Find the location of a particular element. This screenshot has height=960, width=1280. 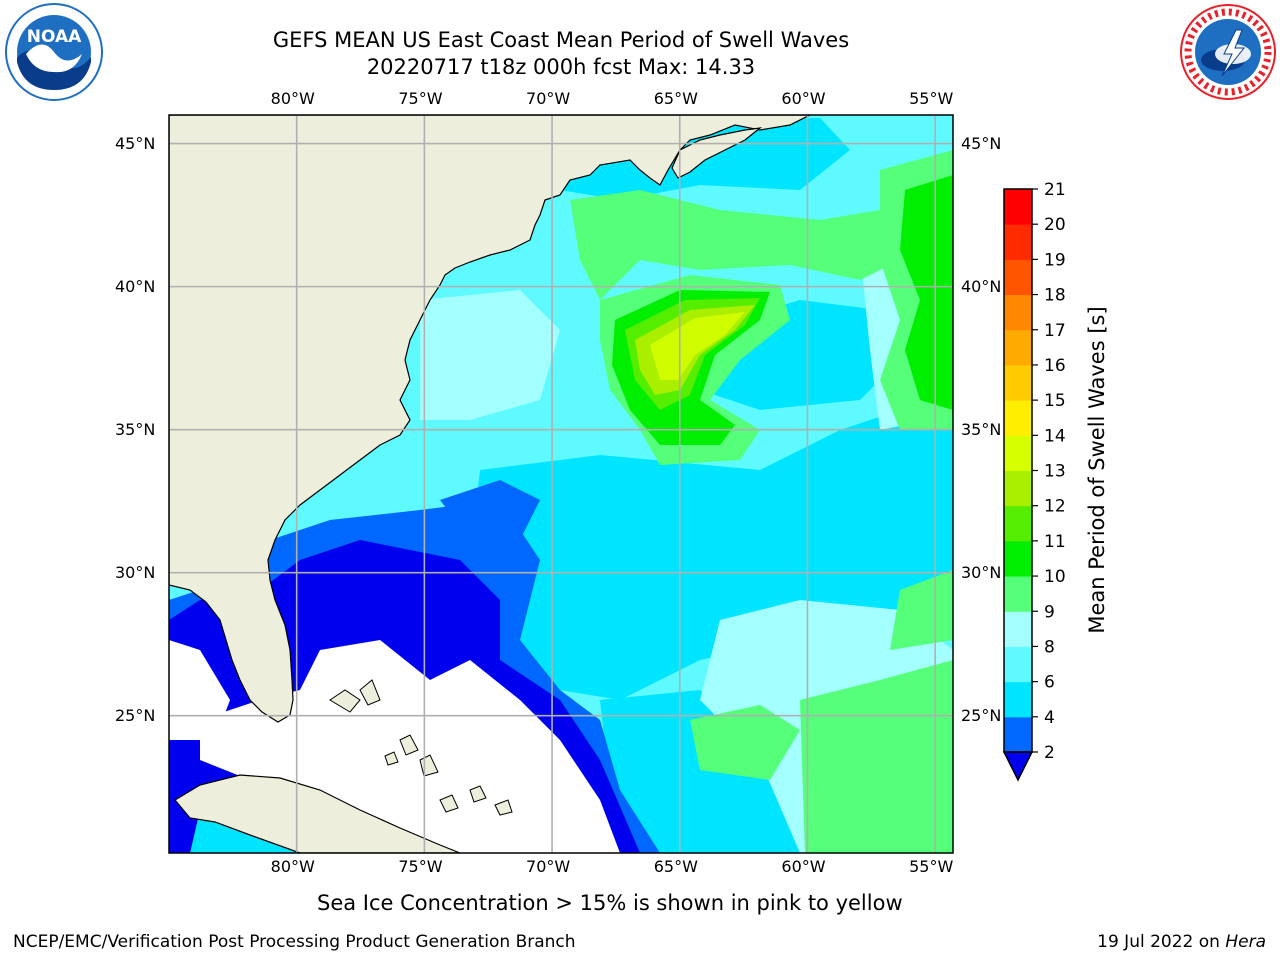

colorbar-tick-label: 8 is located at coordinates (1049, 647).